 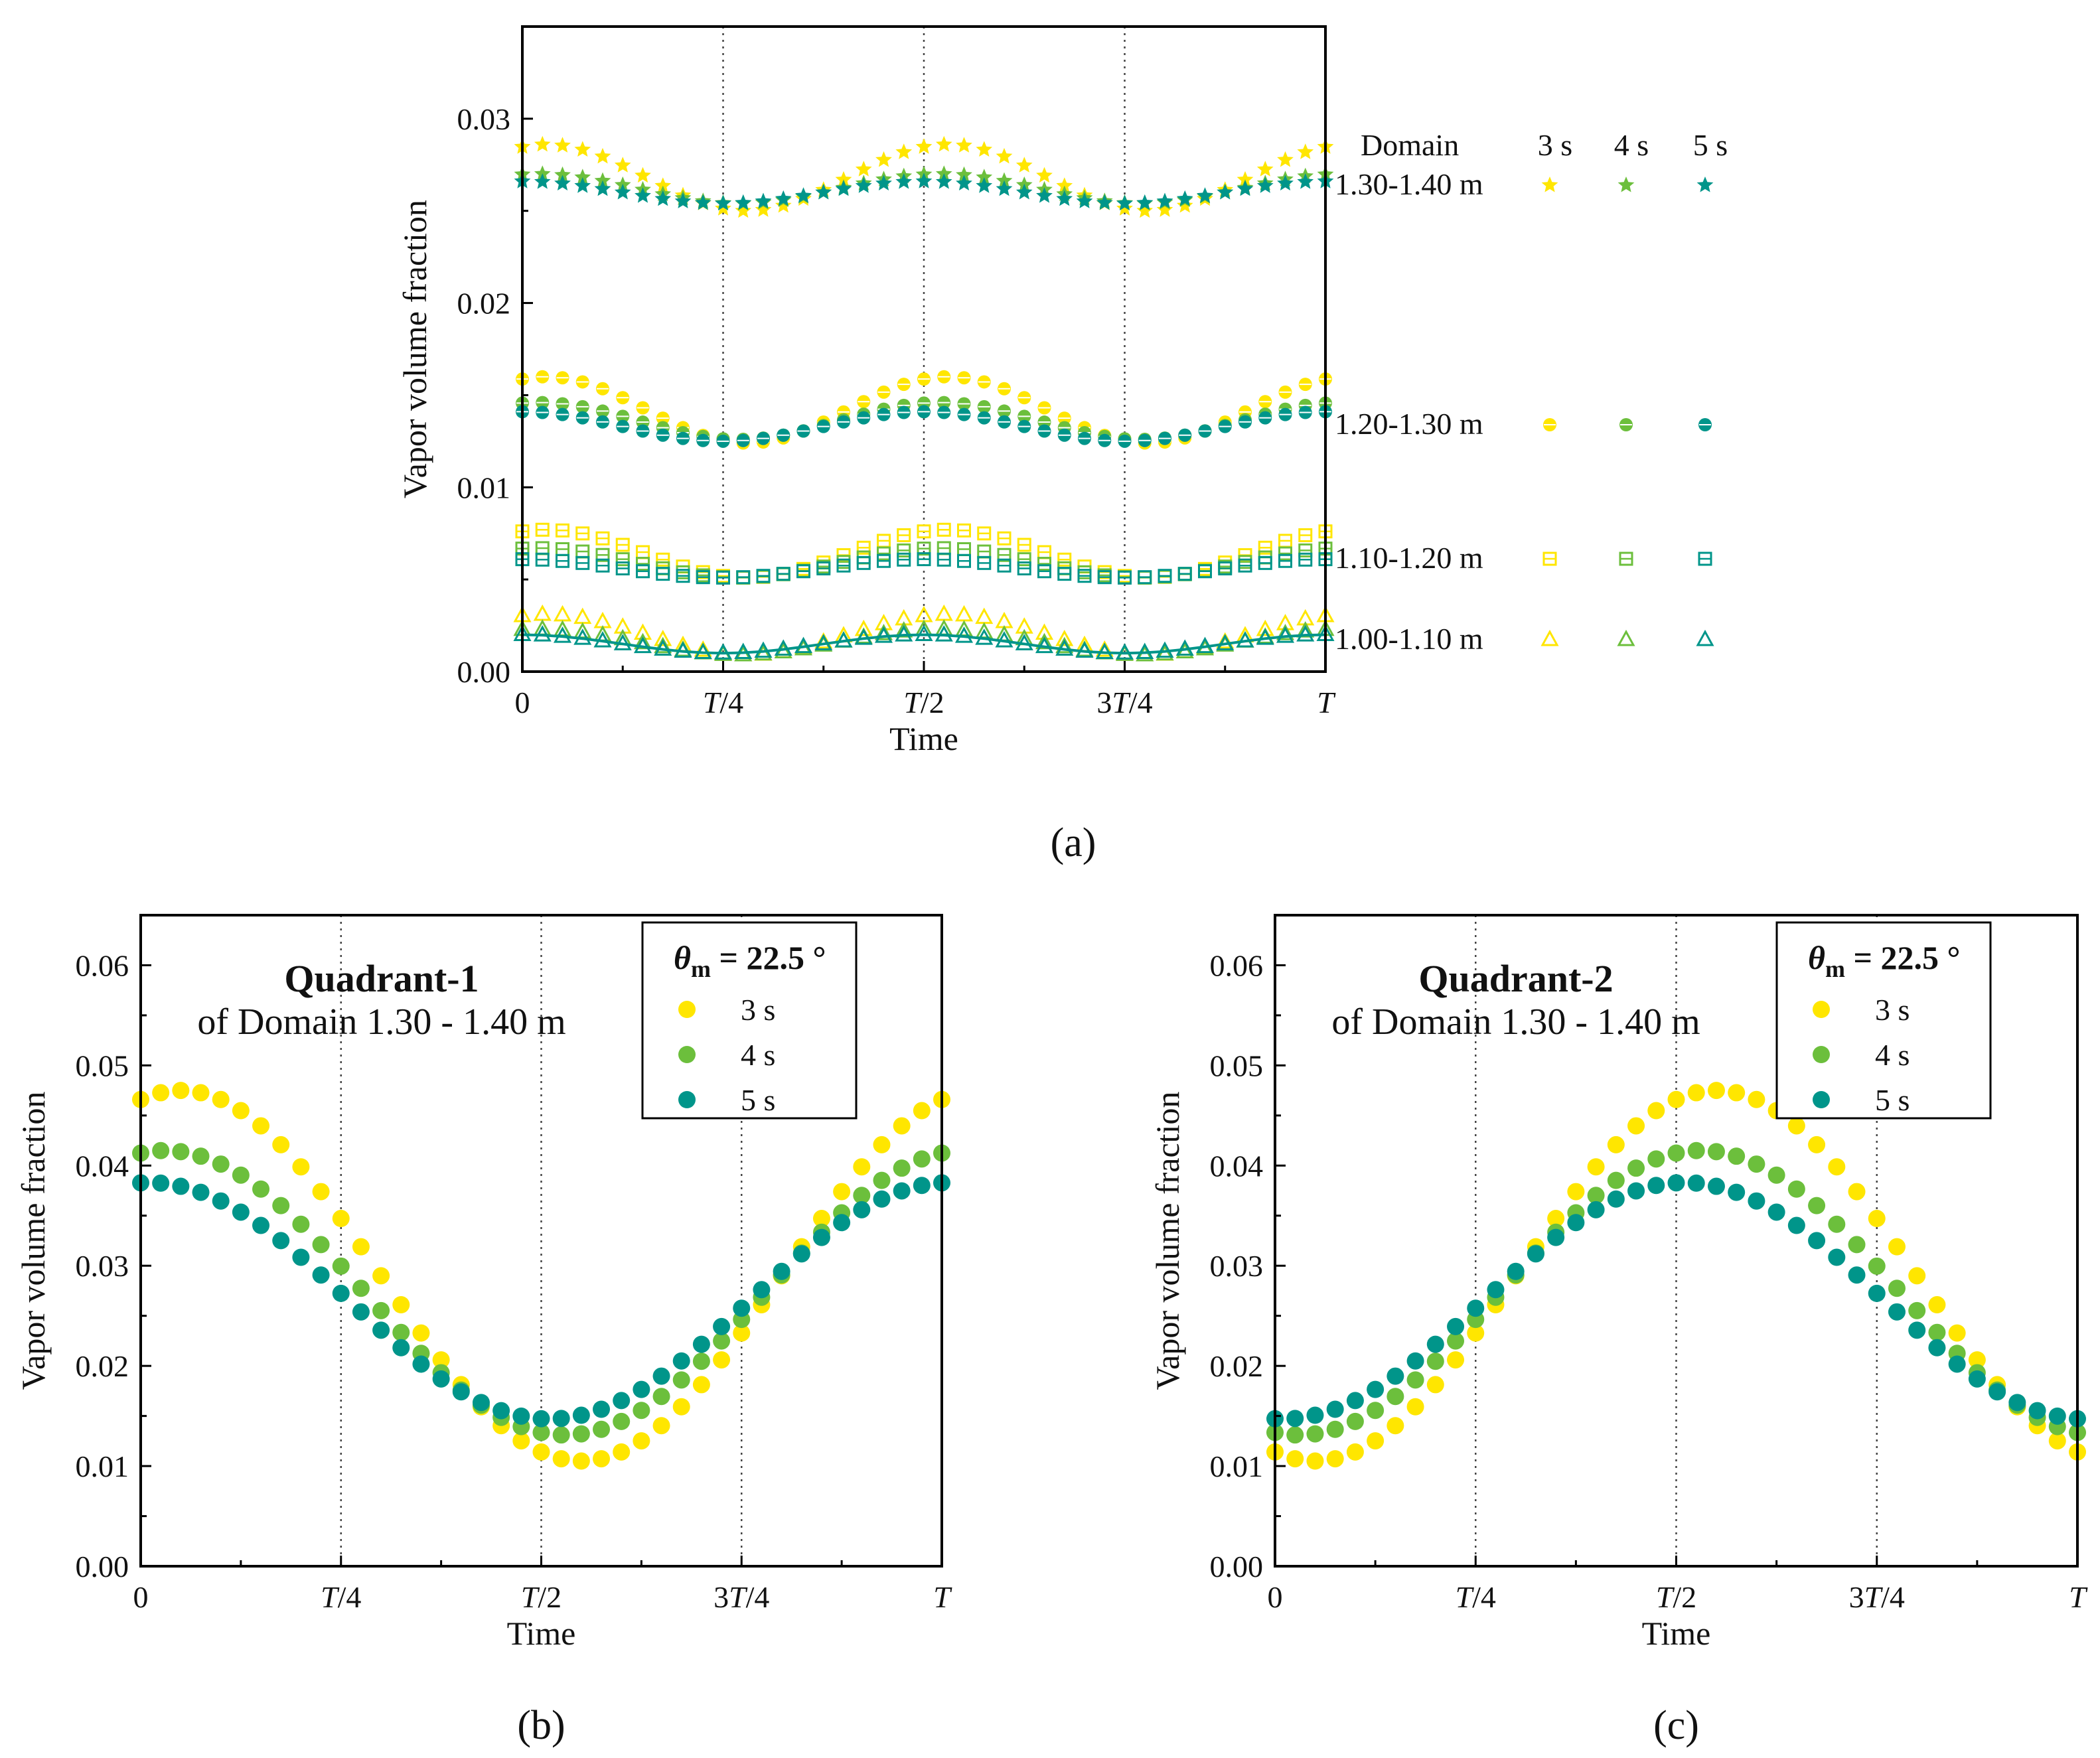 I want to click on y-tick-label: 0.05, so click(x=103, y=1065).